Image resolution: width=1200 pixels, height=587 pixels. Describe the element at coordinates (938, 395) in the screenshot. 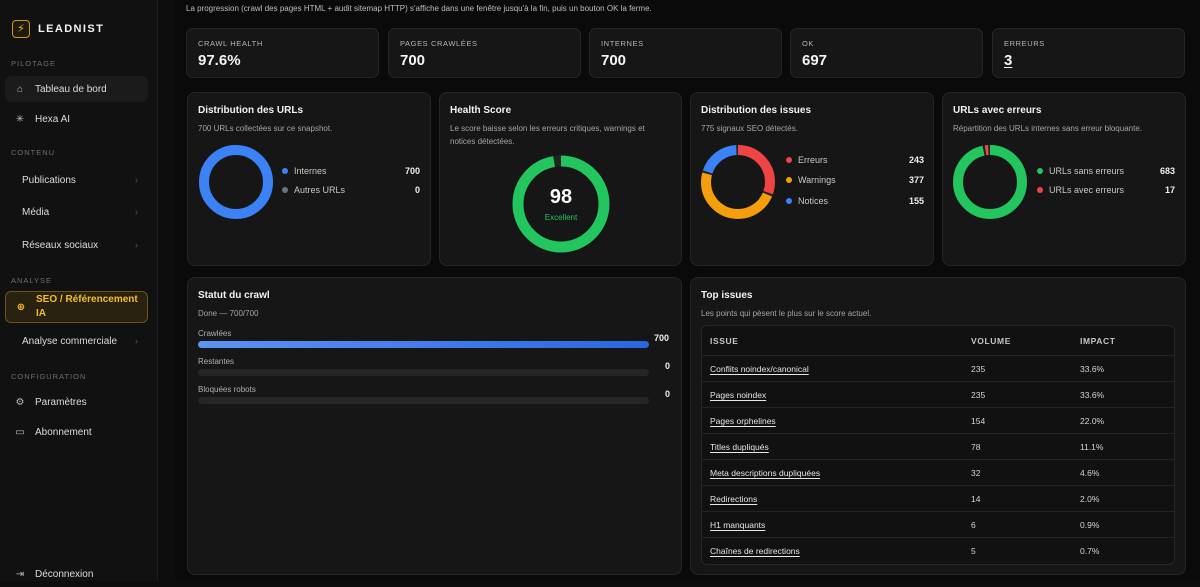

I see `table-row: Pages noindex 235 33.6%` at that location.